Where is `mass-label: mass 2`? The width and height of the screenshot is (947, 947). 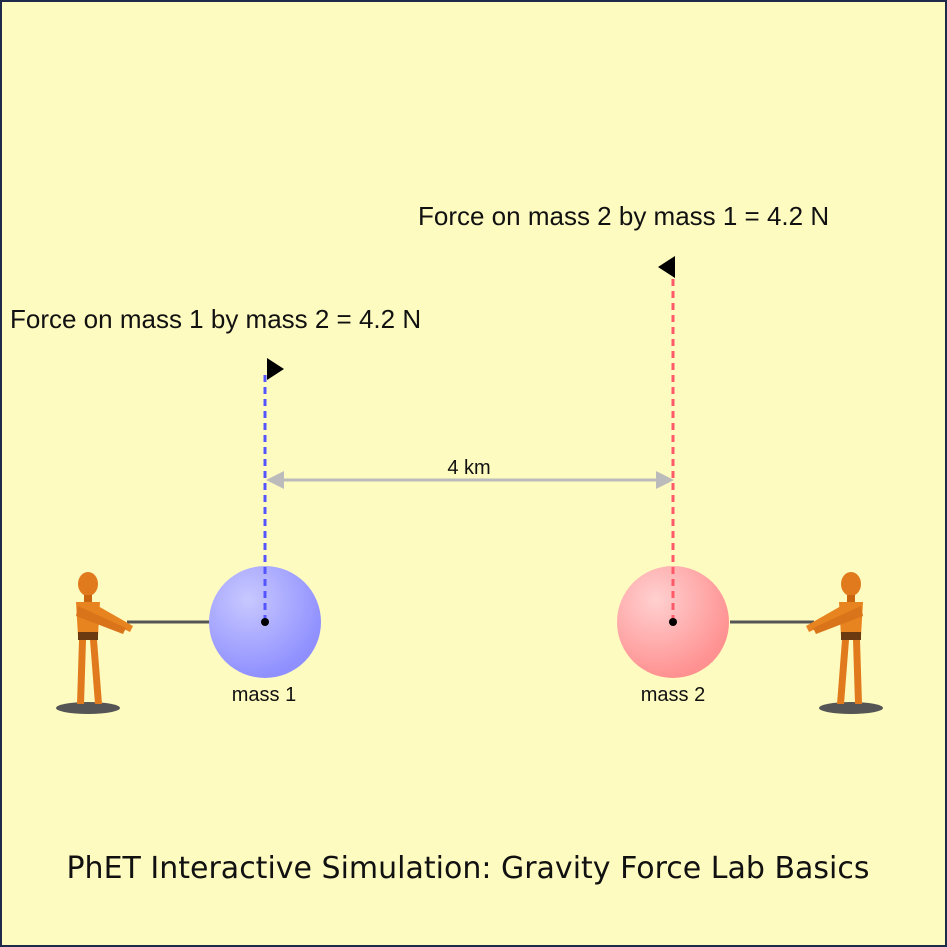 mass-label: mass 2 is located at coordinates (673, 695).